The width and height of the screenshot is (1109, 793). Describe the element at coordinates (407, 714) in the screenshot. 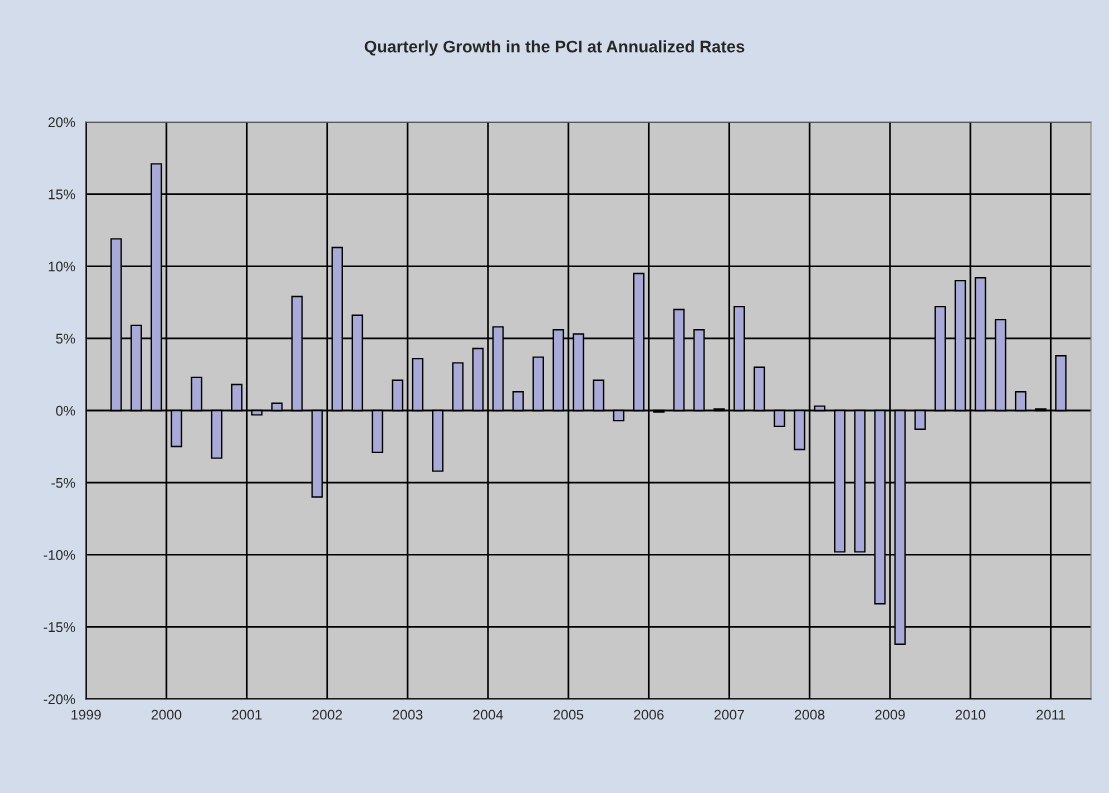

I see `x-tick-label: 2003` at that location.